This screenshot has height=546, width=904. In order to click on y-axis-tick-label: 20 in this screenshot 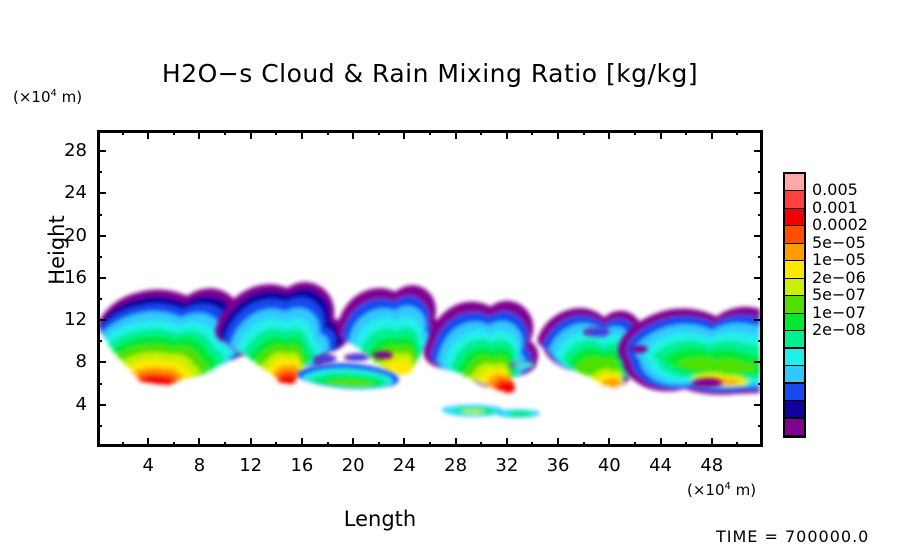, I will do `click(75, 235)`.